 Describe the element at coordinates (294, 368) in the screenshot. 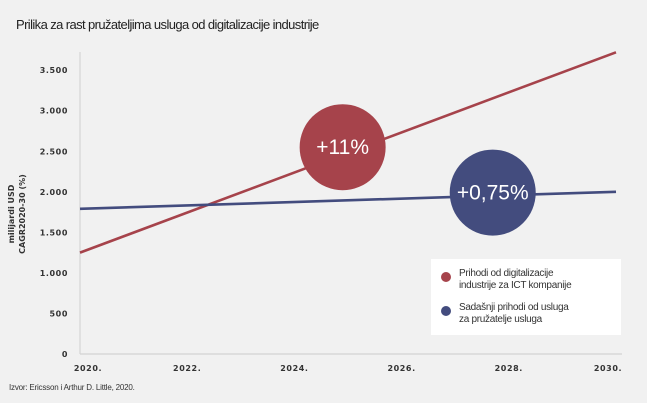

I see `x-tick-label: 2024.` at that location.